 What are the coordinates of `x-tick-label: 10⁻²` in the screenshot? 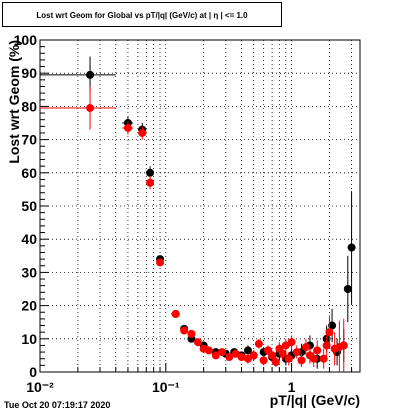 It's located at (40, 387).